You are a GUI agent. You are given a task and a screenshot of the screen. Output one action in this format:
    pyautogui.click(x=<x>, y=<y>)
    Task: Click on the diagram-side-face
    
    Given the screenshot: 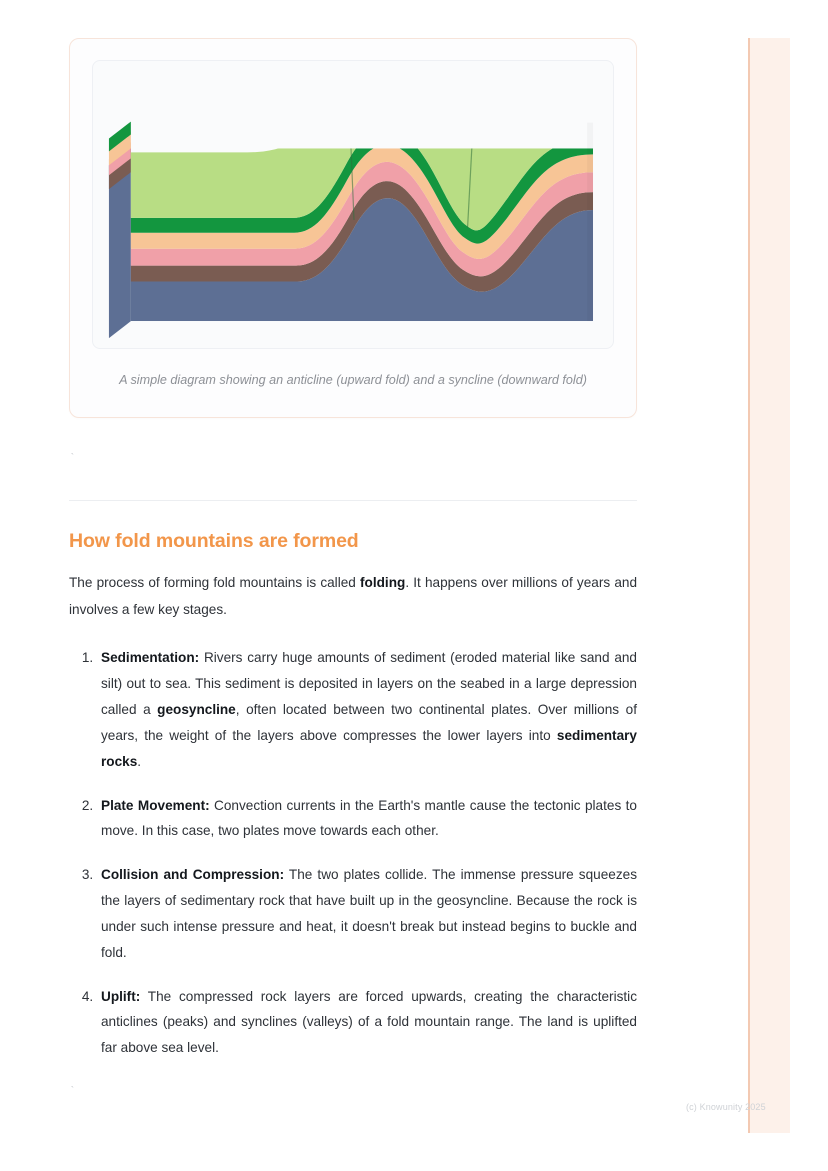 What is the action you would take?
    pyautogui.click(x=119, y=230)
    